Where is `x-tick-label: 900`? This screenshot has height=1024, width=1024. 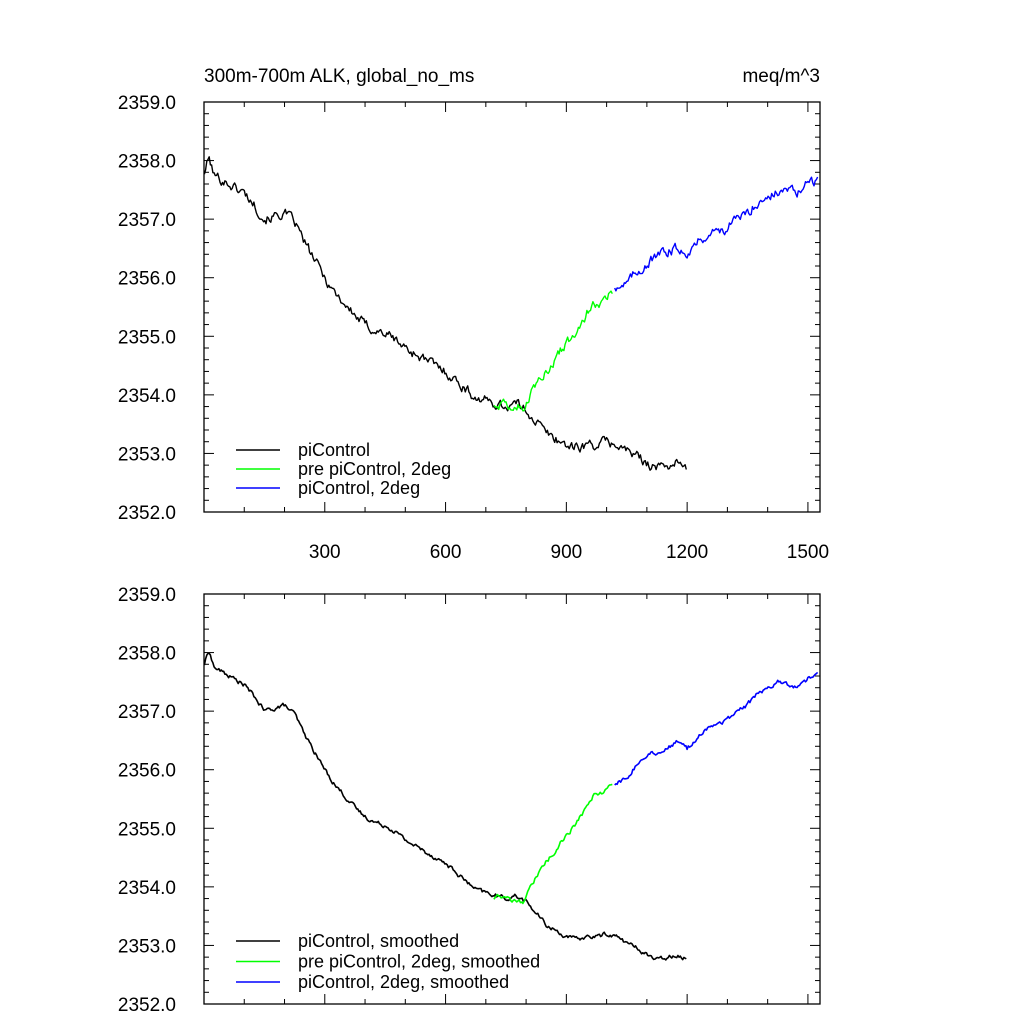 x-tick-label: 900 is located at coordinates (567, 552).